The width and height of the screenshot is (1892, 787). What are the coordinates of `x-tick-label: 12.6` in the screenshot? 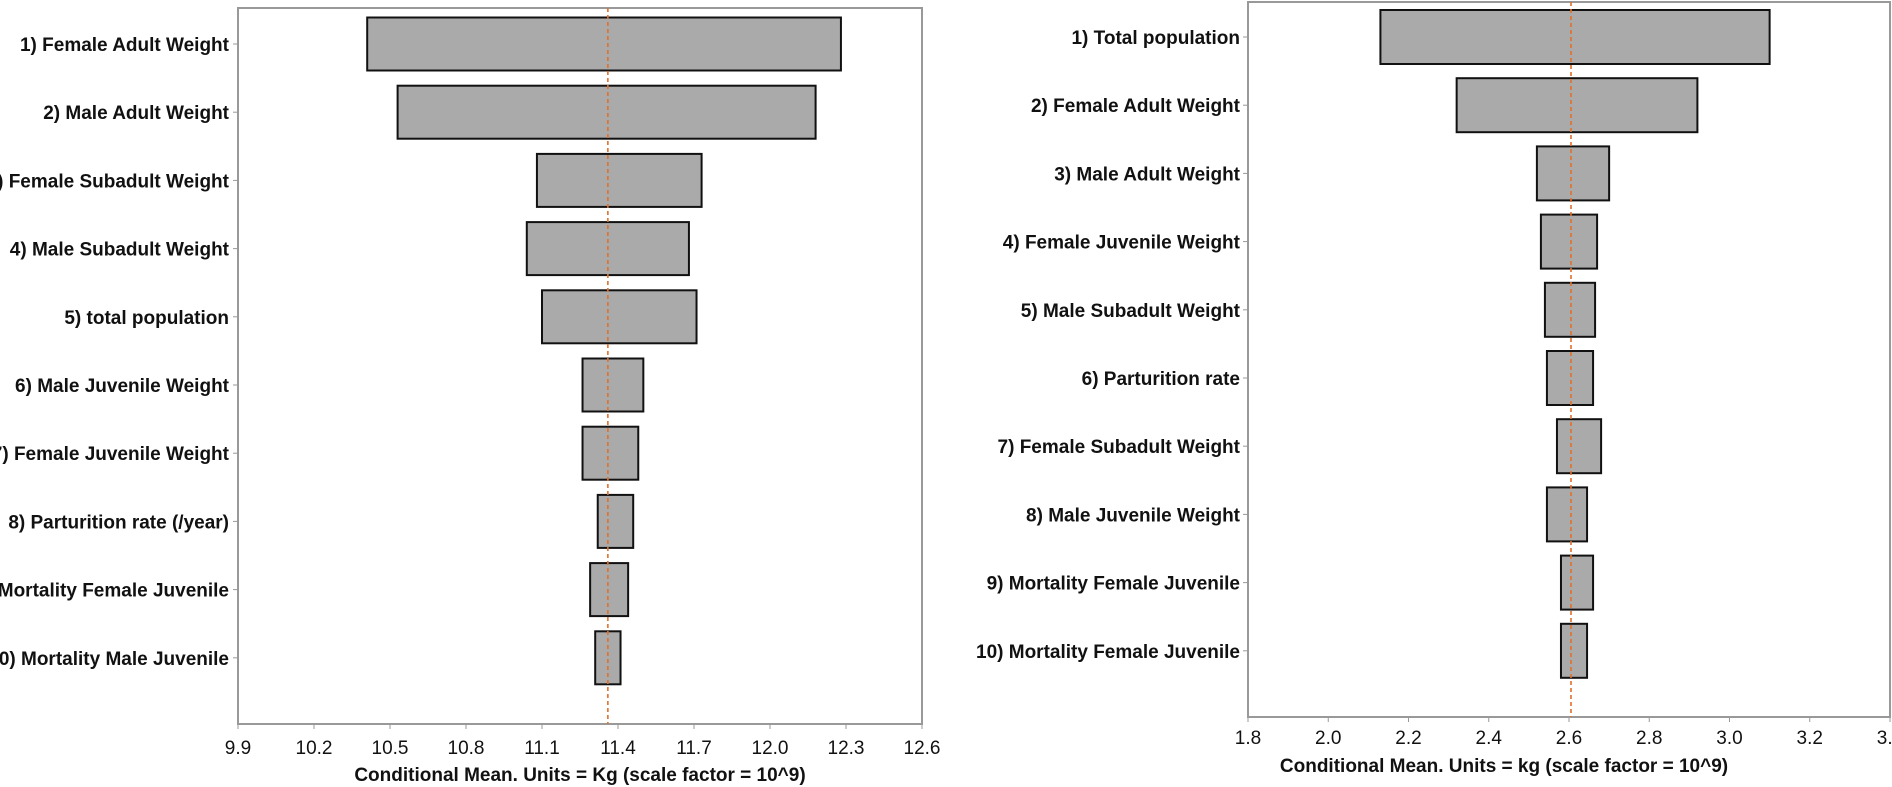 It's located at (922, 748).